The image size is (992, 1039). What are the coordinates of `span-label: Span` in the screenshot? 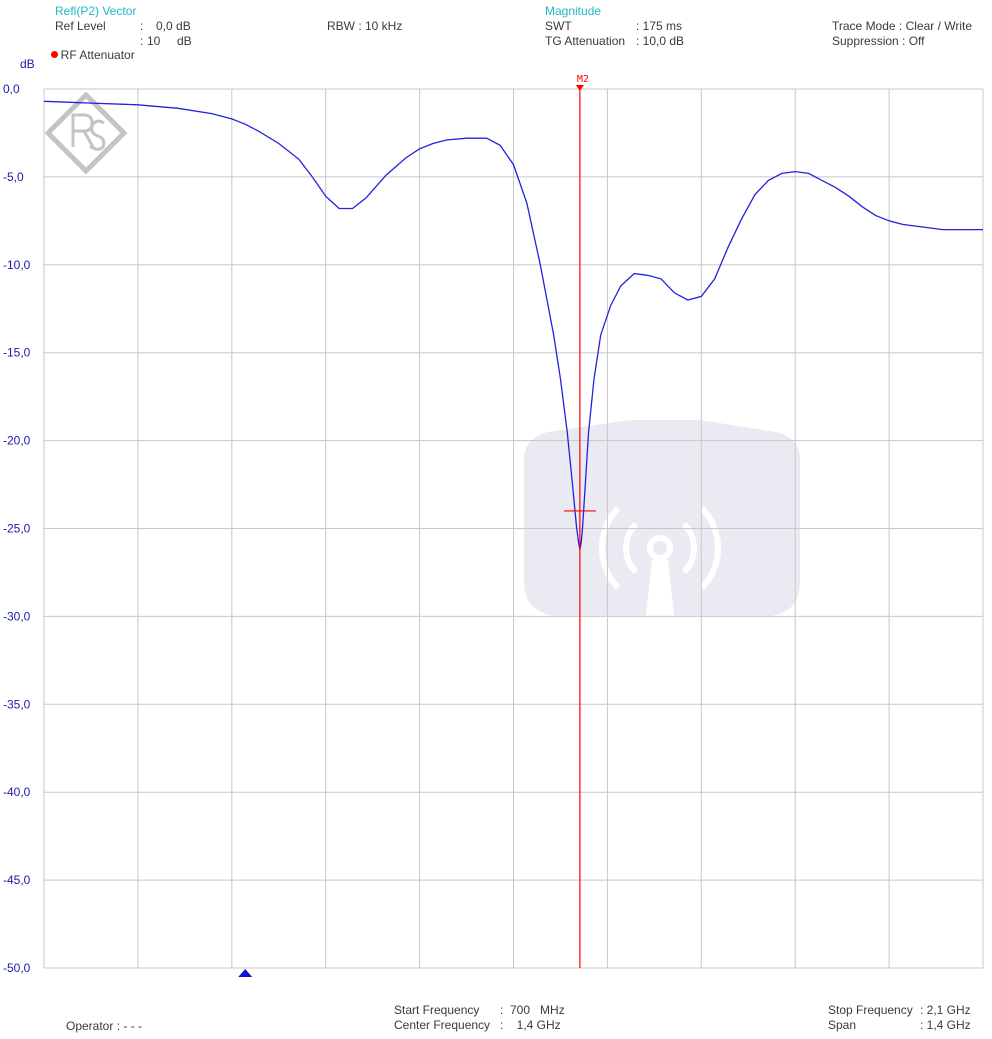 It's located at (842, 1025).